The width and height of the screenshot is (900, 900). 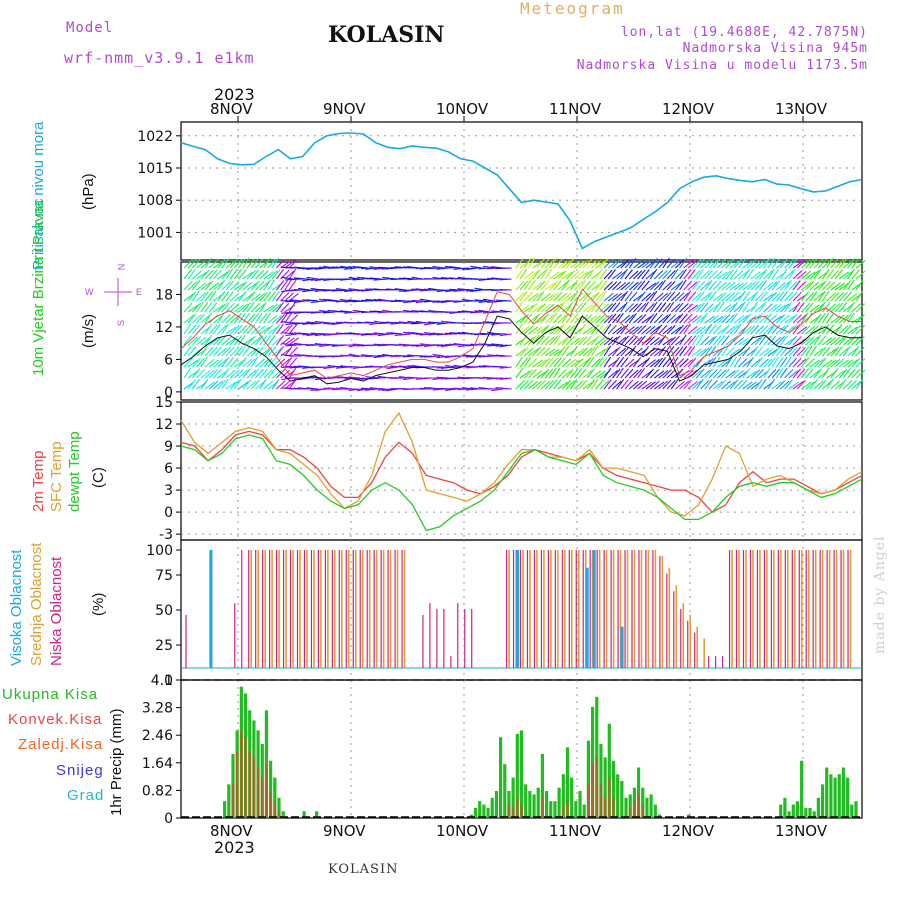 I want to click on y-tick-label: 2.46, so click(x=157, y=736).